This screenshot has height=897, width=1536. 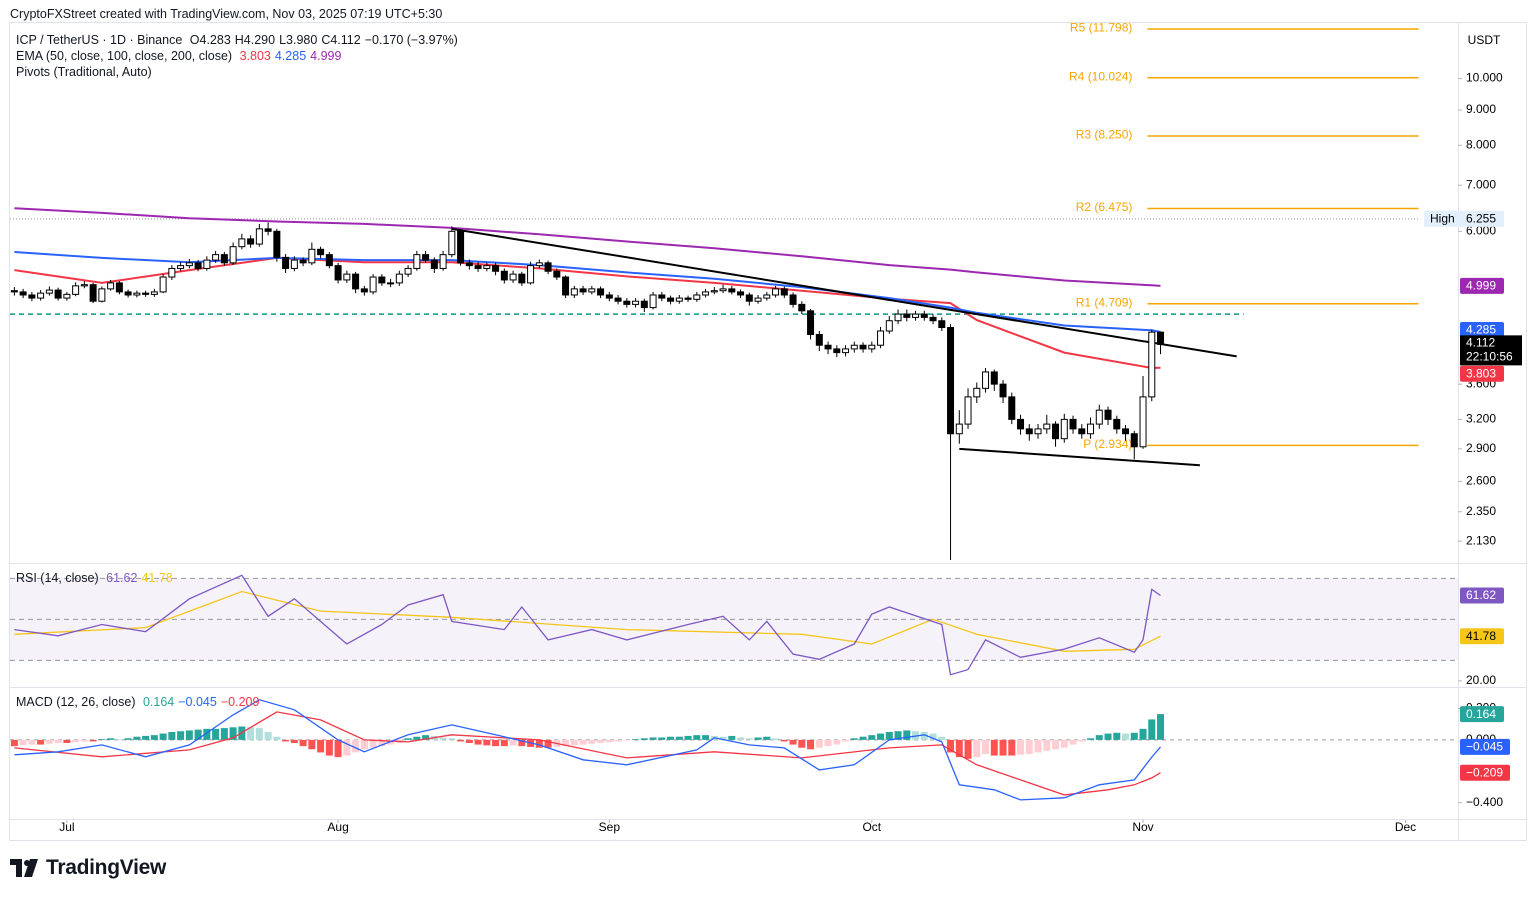 I want to click on y-tick-label: 2.900, so click(x=1481, y=448).